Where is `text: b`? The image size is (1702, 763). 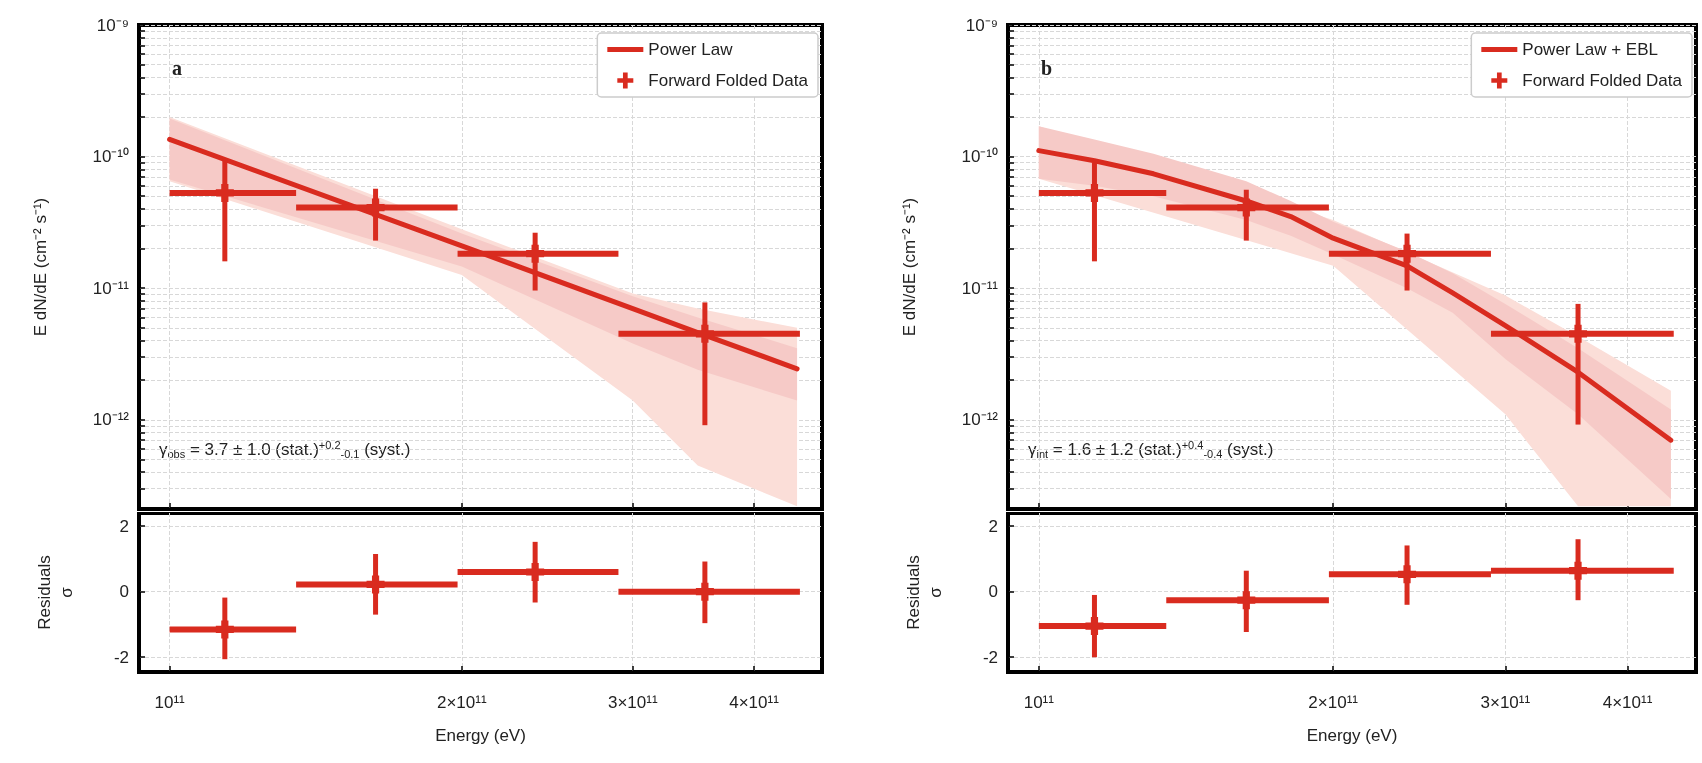 text: b is located at coordinates (1047, 68).